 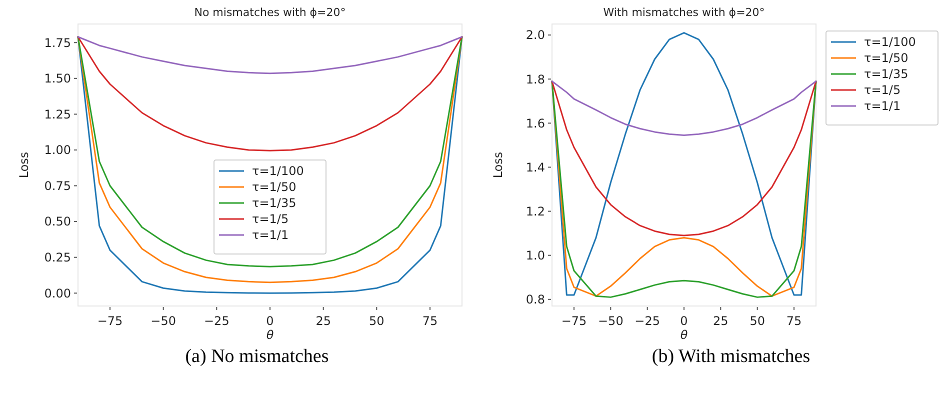 I want to click on y-tick-label: 1.75, so click(x=57, y=43).